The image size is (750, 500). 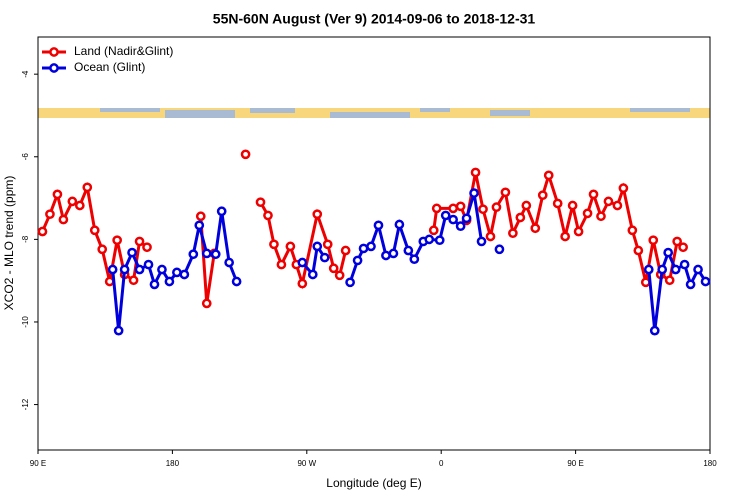 I want to click on x-tick-label: 90 E, so click(x=575, y=463).